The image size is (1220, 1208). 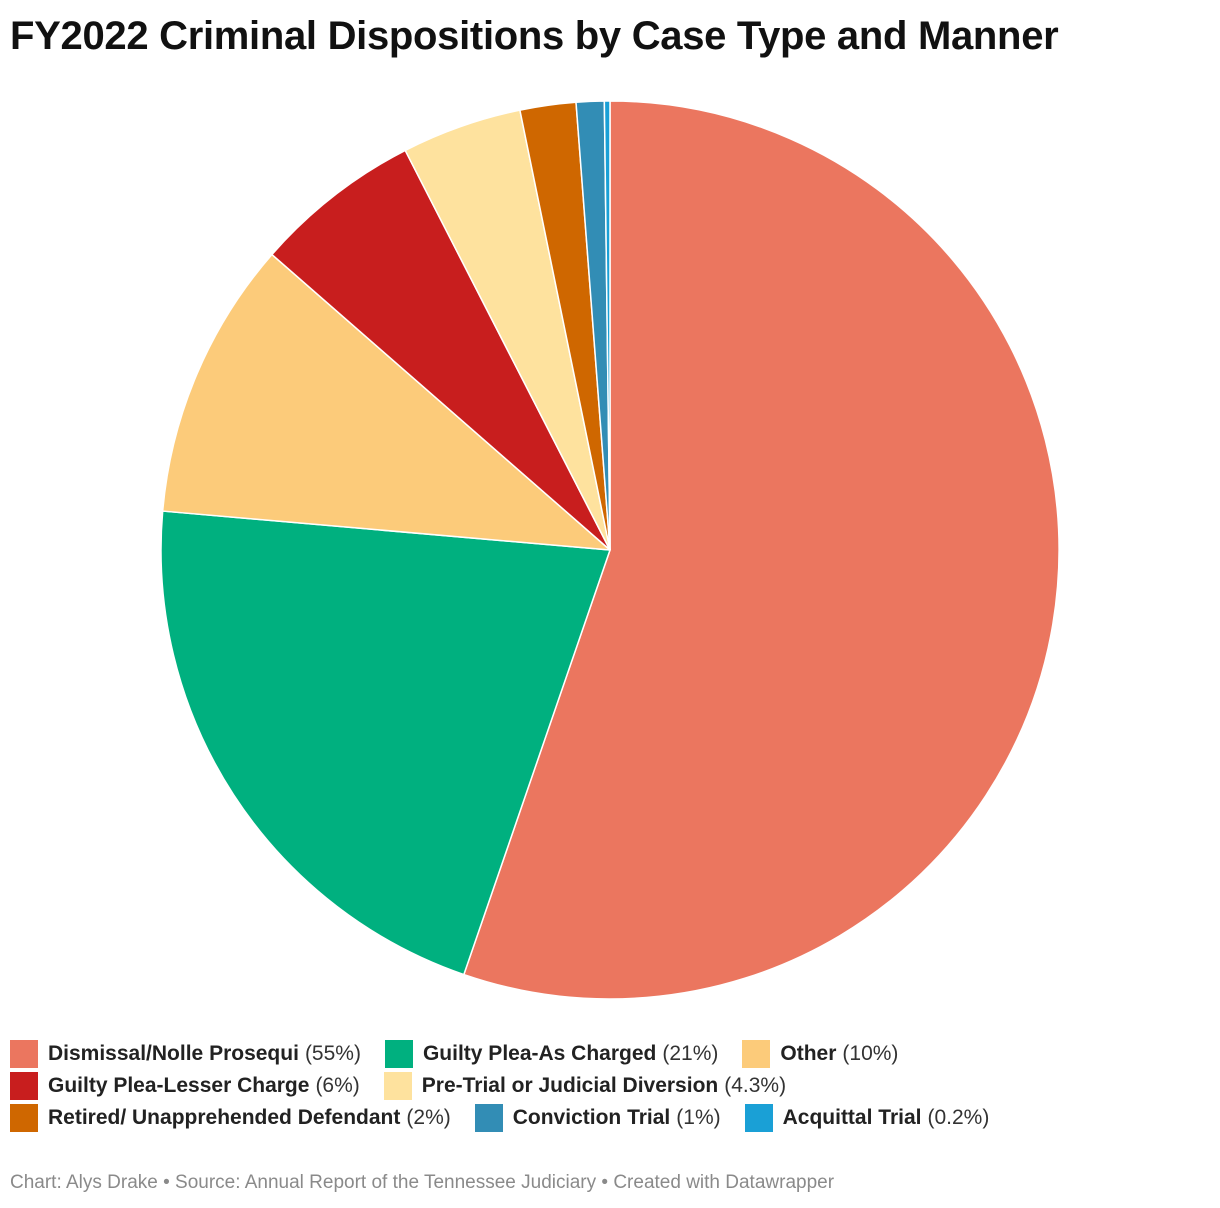 What do you see at coordinates (698, 1117) in the screenshot?
I see `legend-value: (1%)` at bounding box center [698, 1117].